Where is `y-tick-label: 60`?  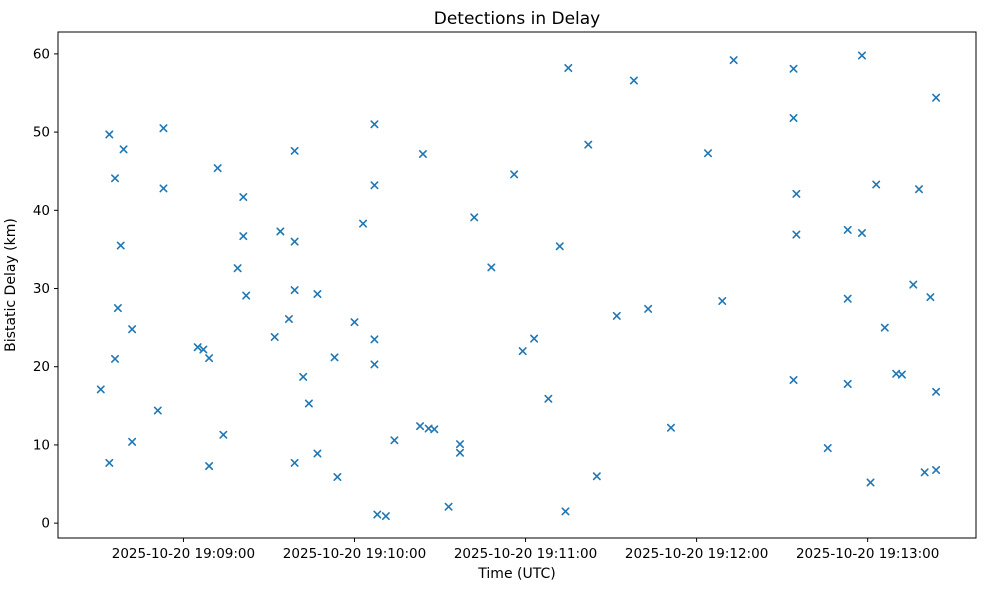 y-tick-label: 60 is located at coordinates (41, 54).